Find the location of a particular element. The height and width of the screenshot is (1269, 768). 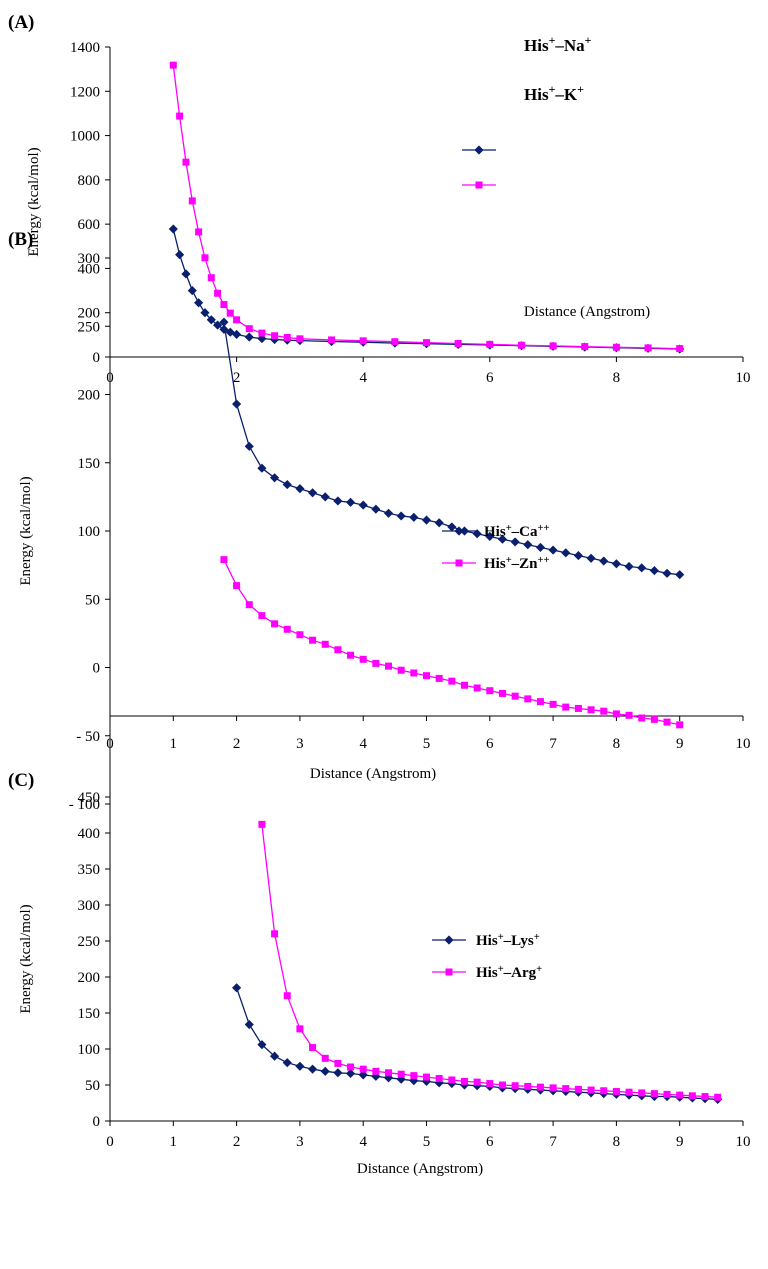

series-line is located at coordinates (489, 961).